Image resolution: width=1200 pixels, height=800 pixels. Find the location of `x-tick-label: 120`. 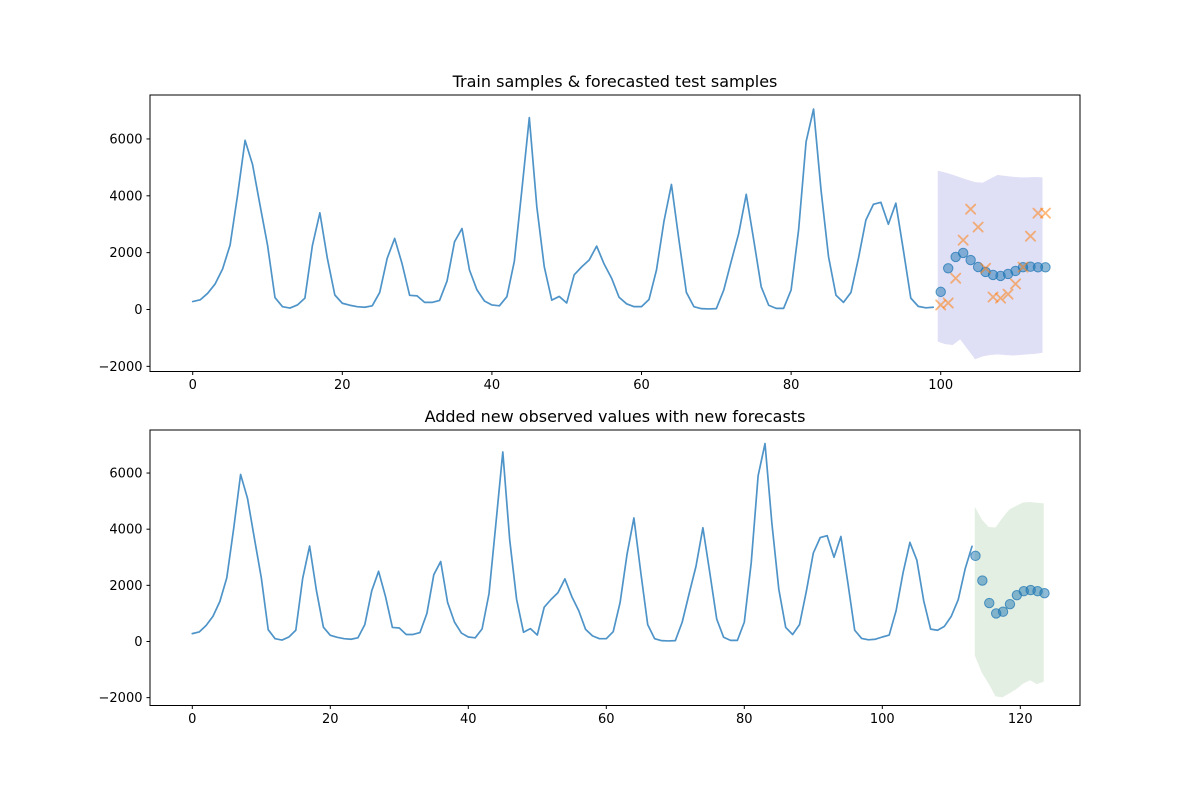

x-tick-label: 120 is located at coordinates (1020, 719).